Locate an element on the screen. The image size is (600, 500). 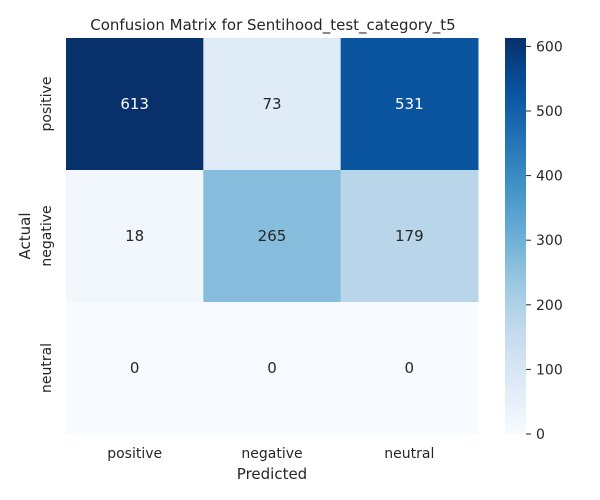
cell-value-label: 613 is located at coordinates (134, 104).